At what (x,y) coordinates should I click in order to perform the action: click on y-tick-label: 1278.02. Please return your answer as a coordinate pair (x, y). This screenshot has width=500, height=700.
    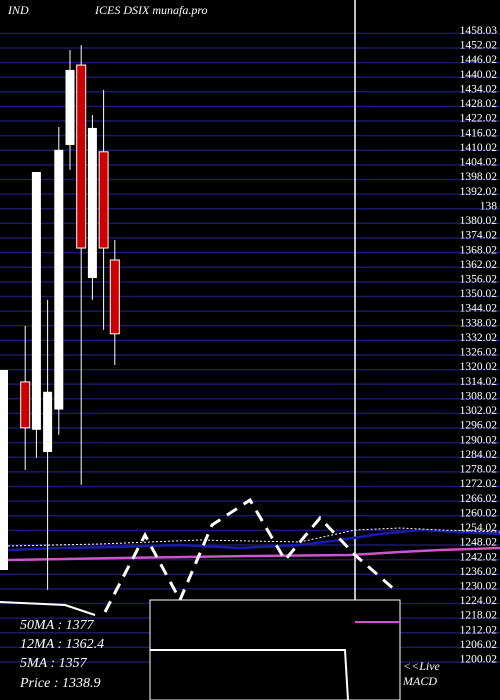
    Looking at the image, I should click on (479, 470).